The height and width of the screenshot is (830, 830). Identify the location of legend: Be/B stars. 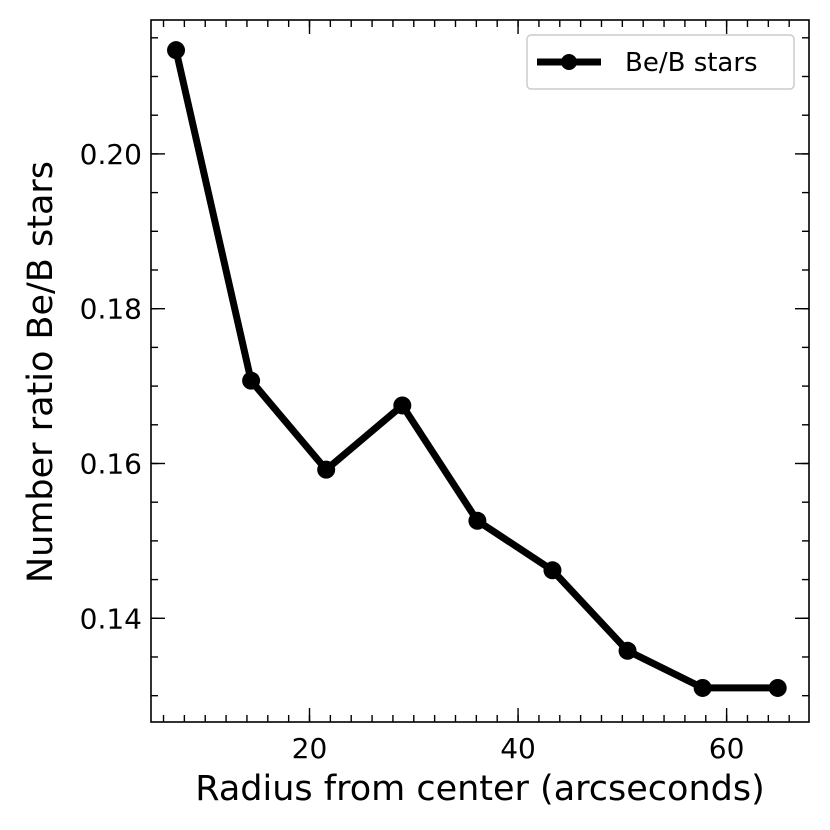
(660, 62).